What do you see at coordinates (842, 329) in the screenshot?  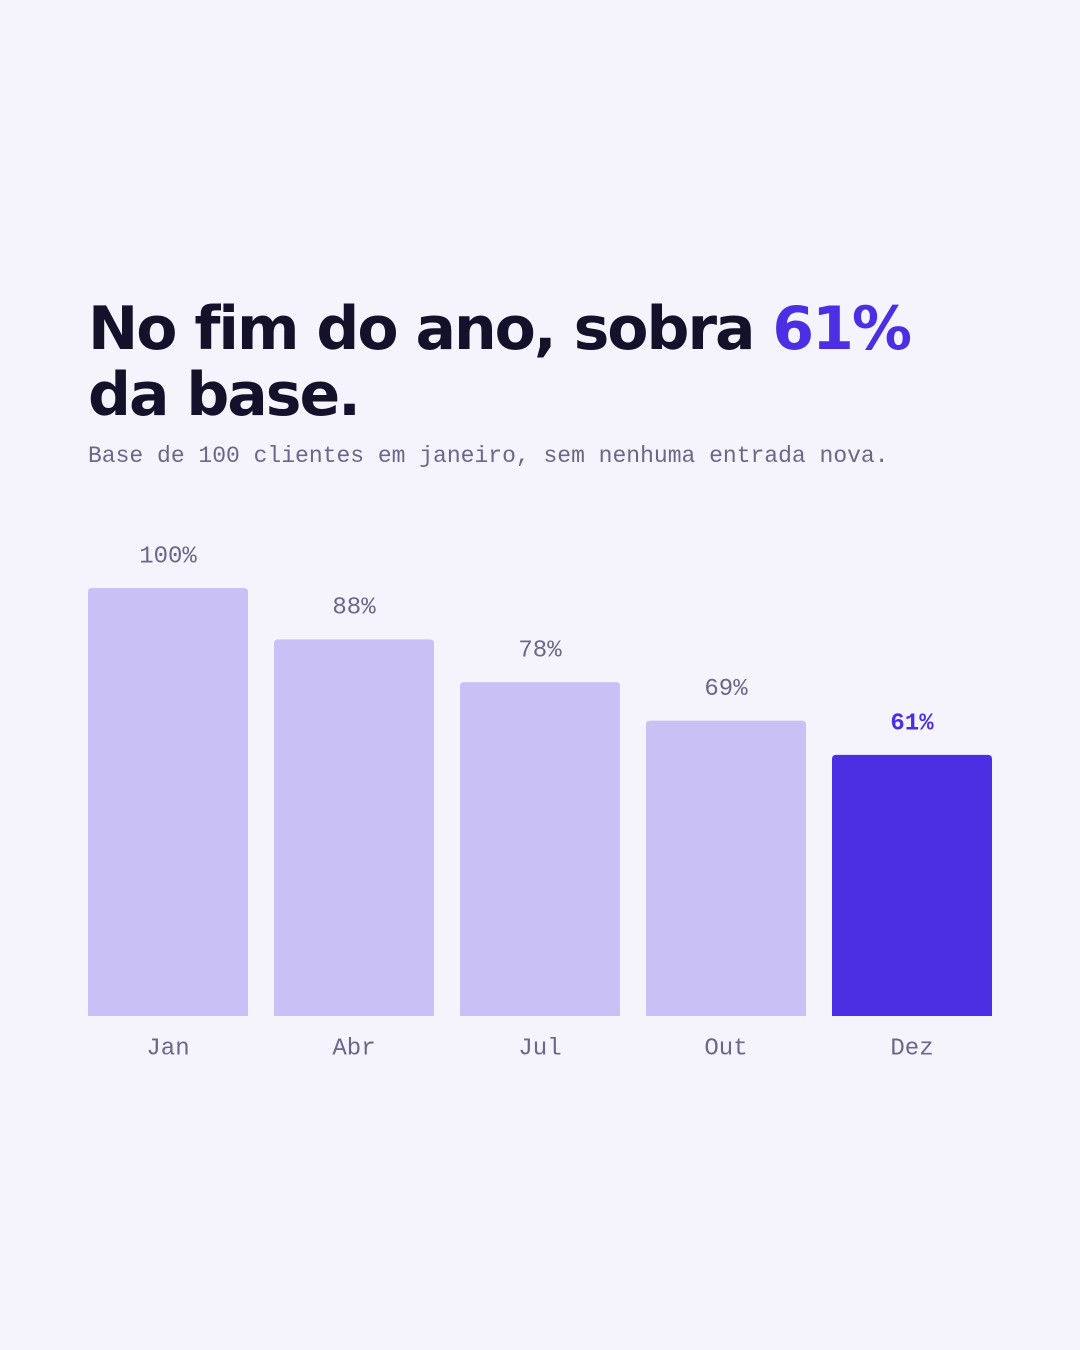 I see `title-highlight: 61%` at bounding box center [842, 329].